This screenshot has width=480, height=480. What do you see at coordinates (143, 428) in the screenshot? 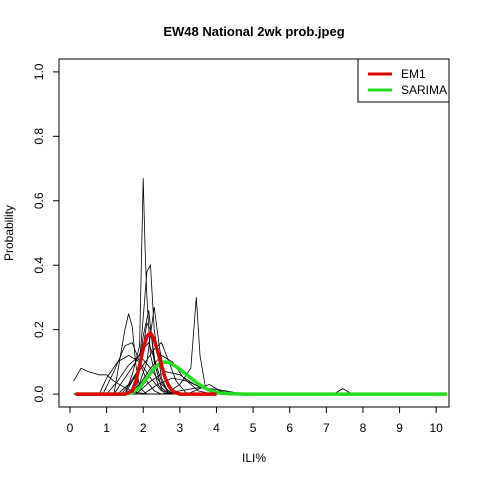
I see `x-tick-label: 2` at bounding box center [143, 428].